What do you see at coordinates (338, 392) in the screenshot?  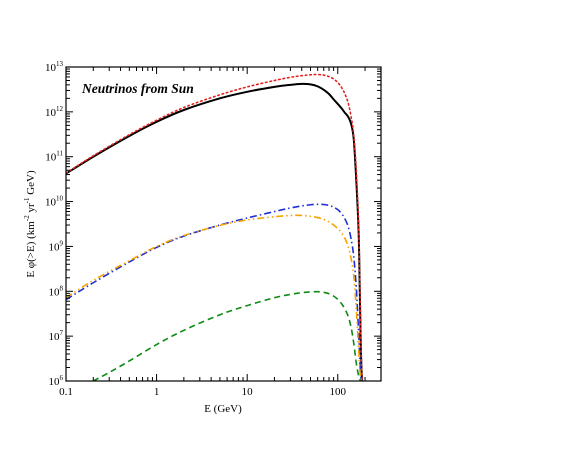 I see `x-tick-label: 100` at bounding box center [338, 392].